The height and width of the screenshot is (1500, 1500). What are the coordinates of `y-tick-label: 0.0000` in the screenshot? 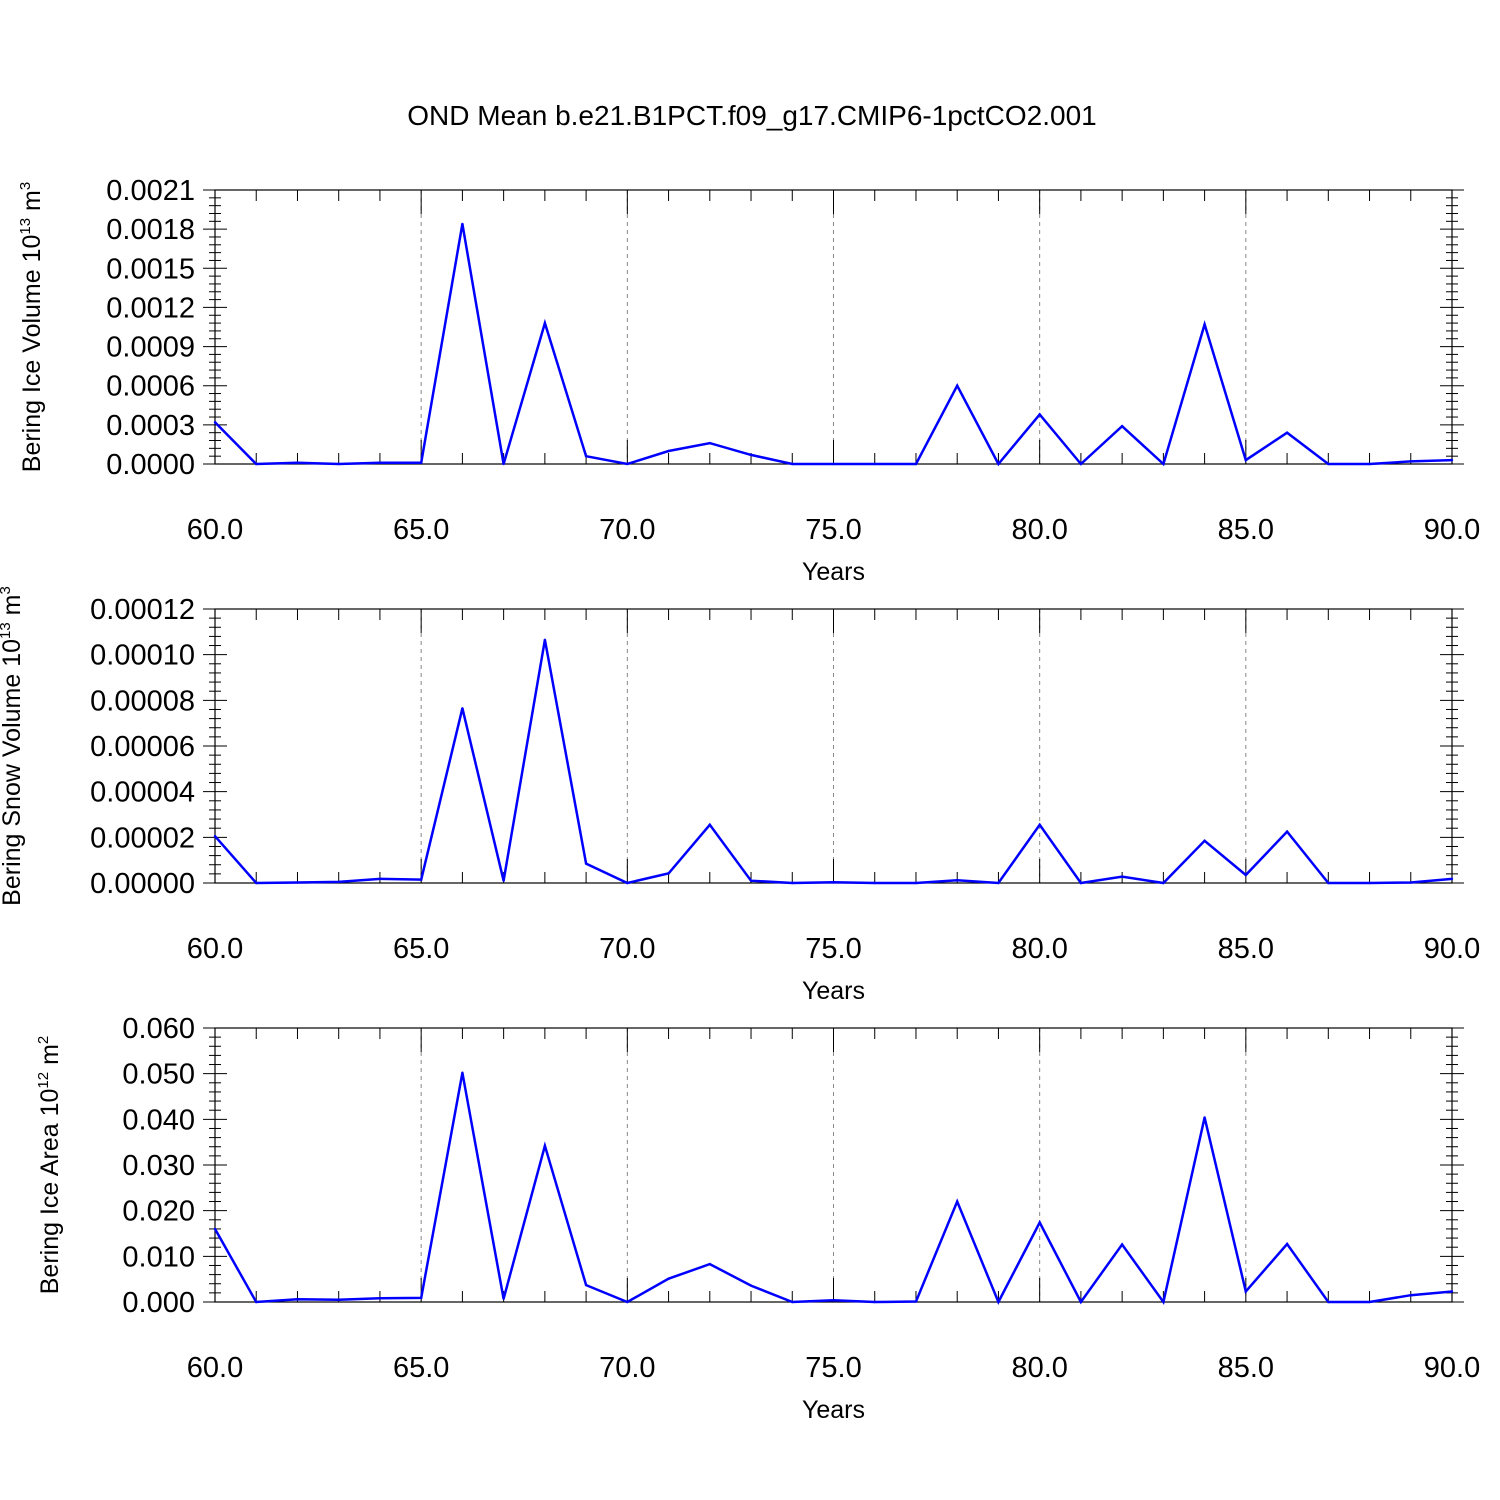 It's located at (150, 465).